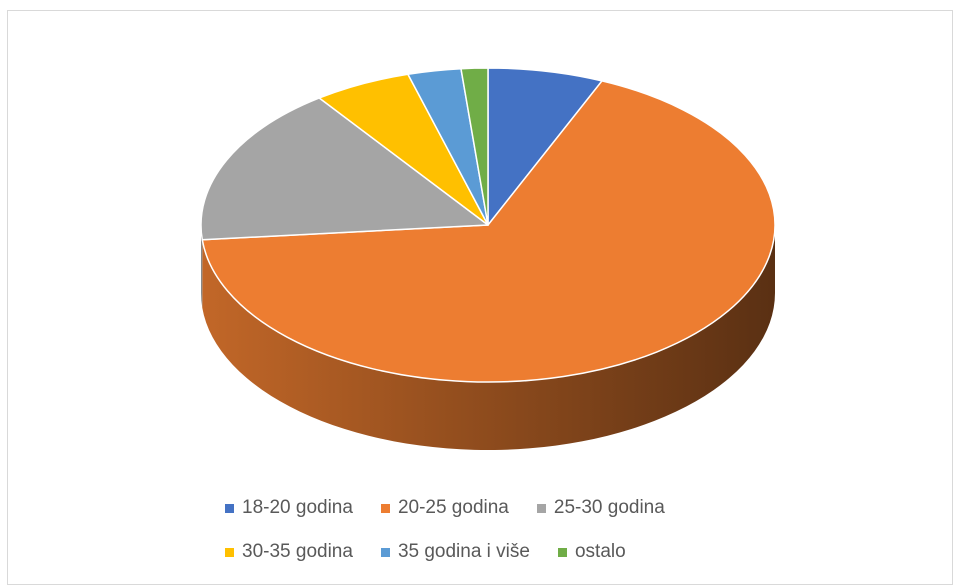 This screenshot has height=585, width=955. I want to click on legend-label: 18-20 godina, so click(297, 507).